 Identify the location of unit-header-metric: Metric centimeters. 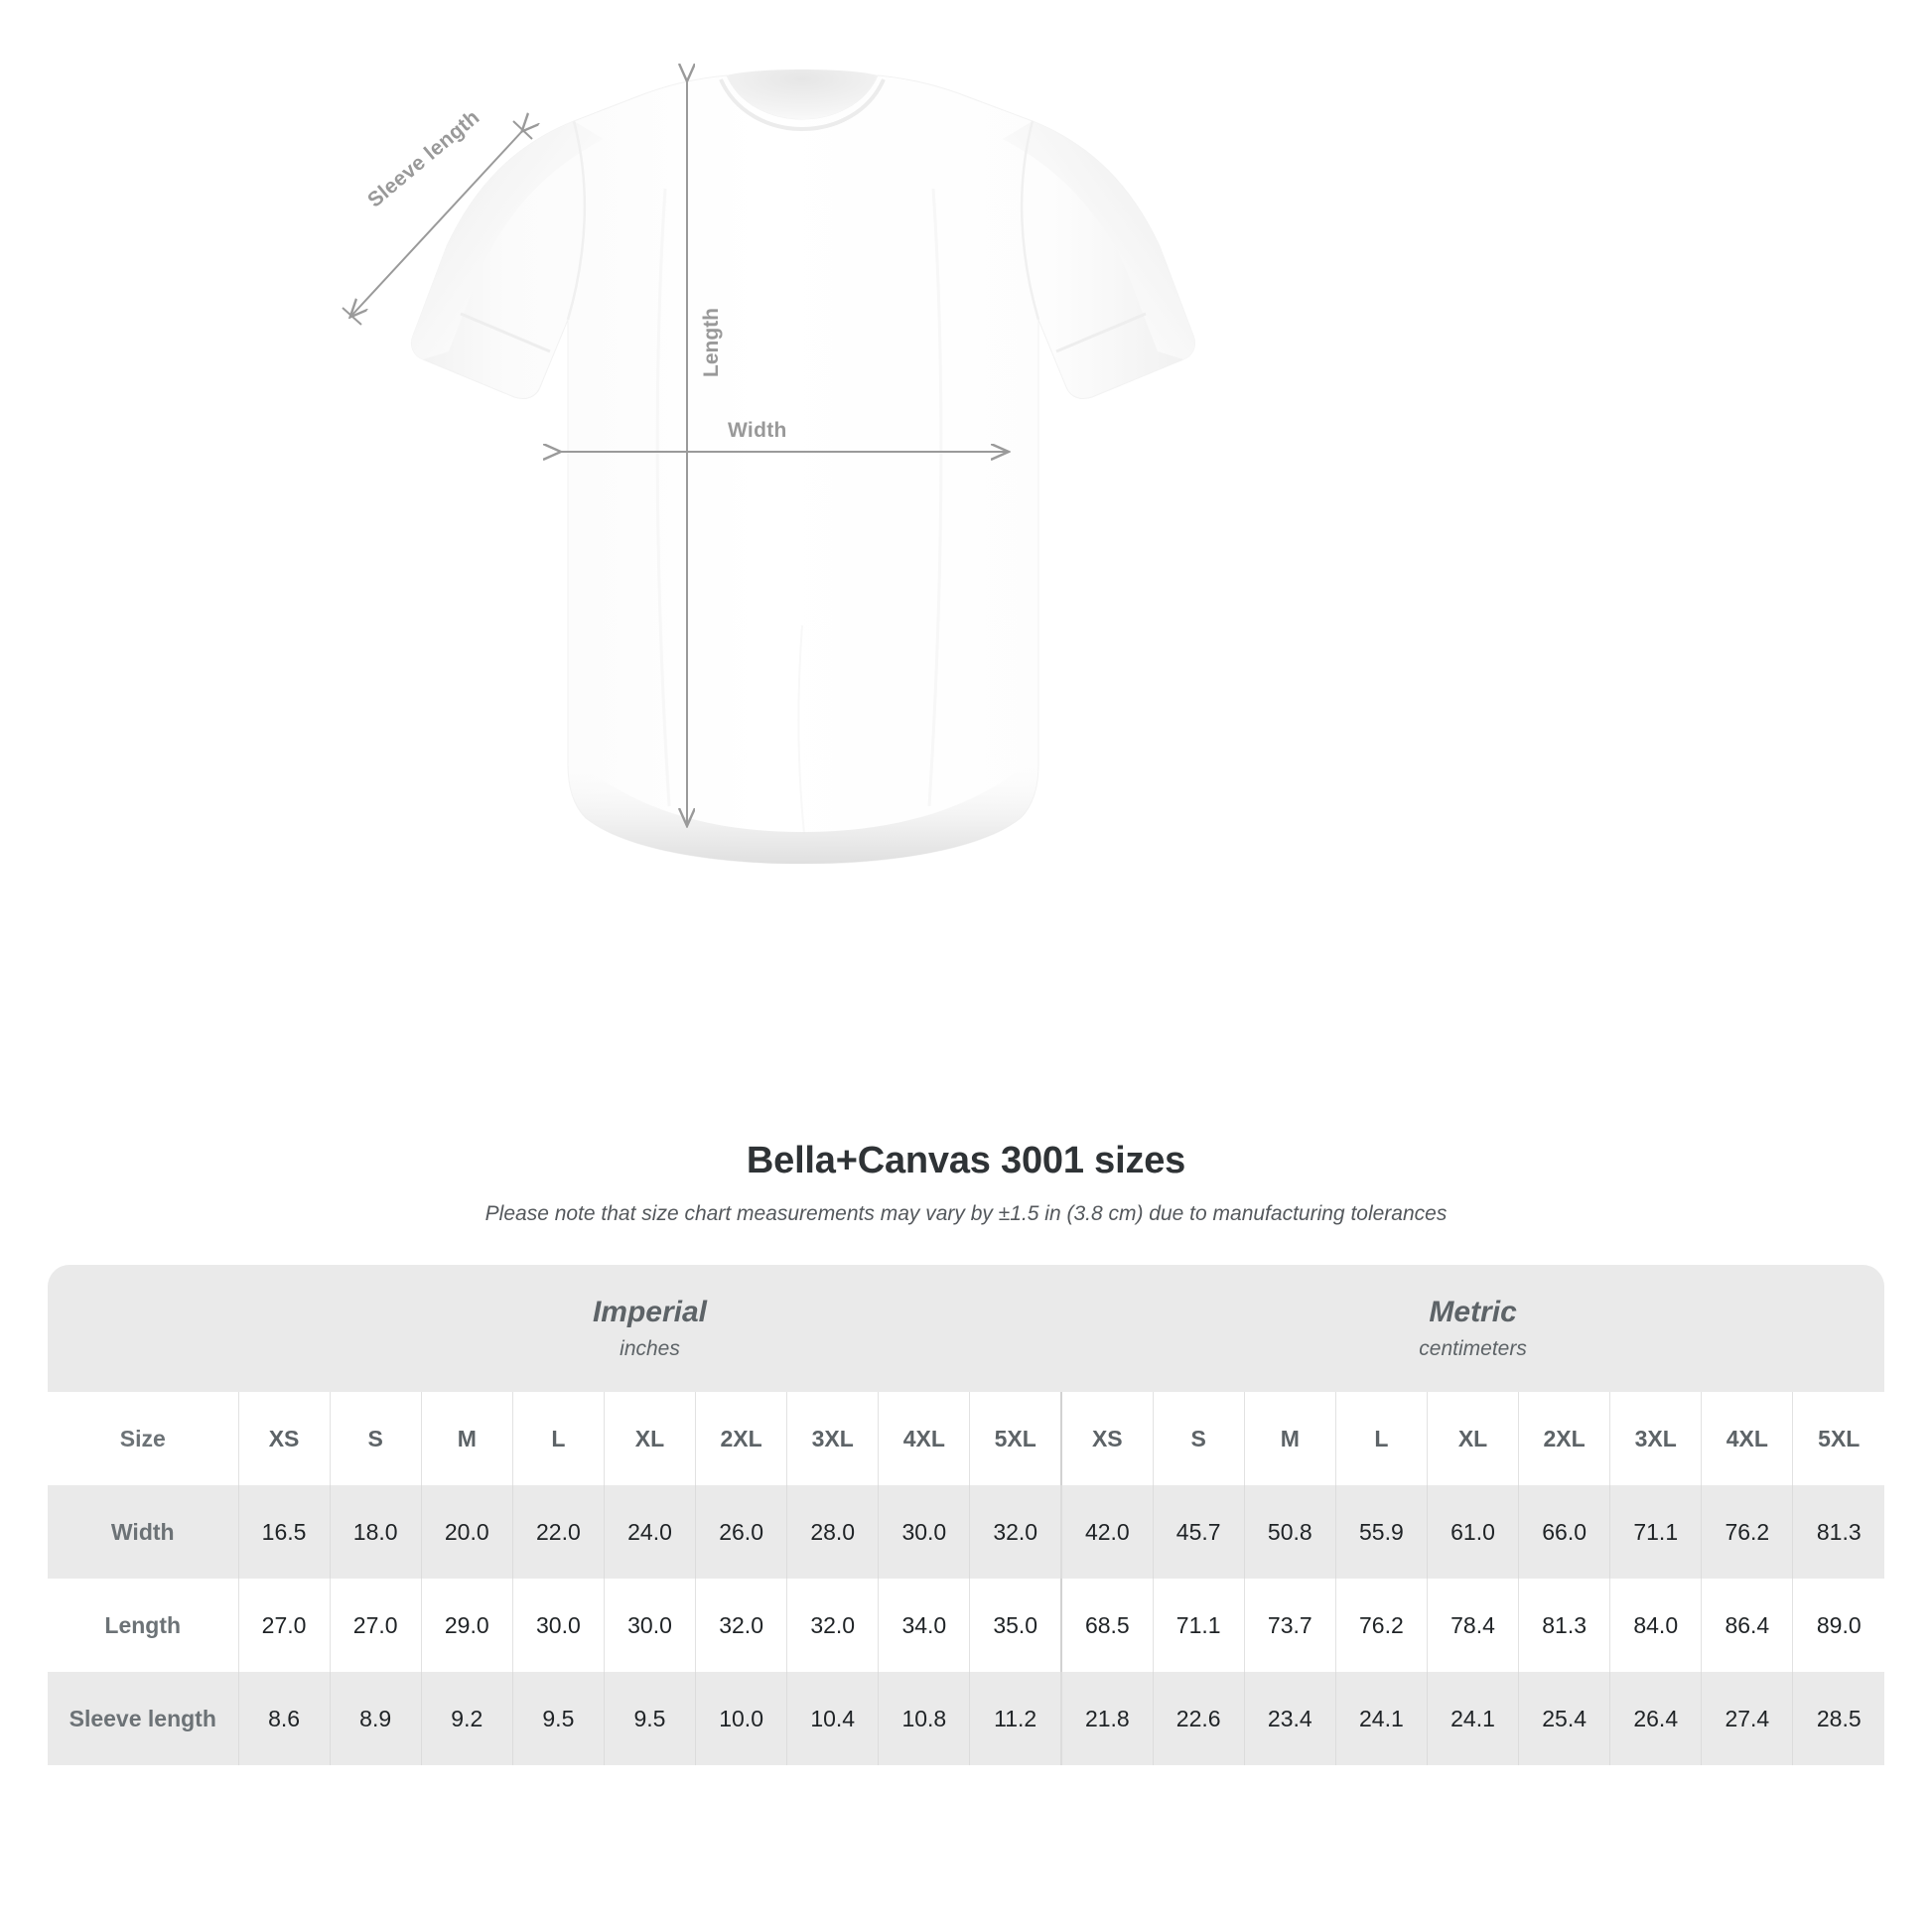
(1473, 1329).